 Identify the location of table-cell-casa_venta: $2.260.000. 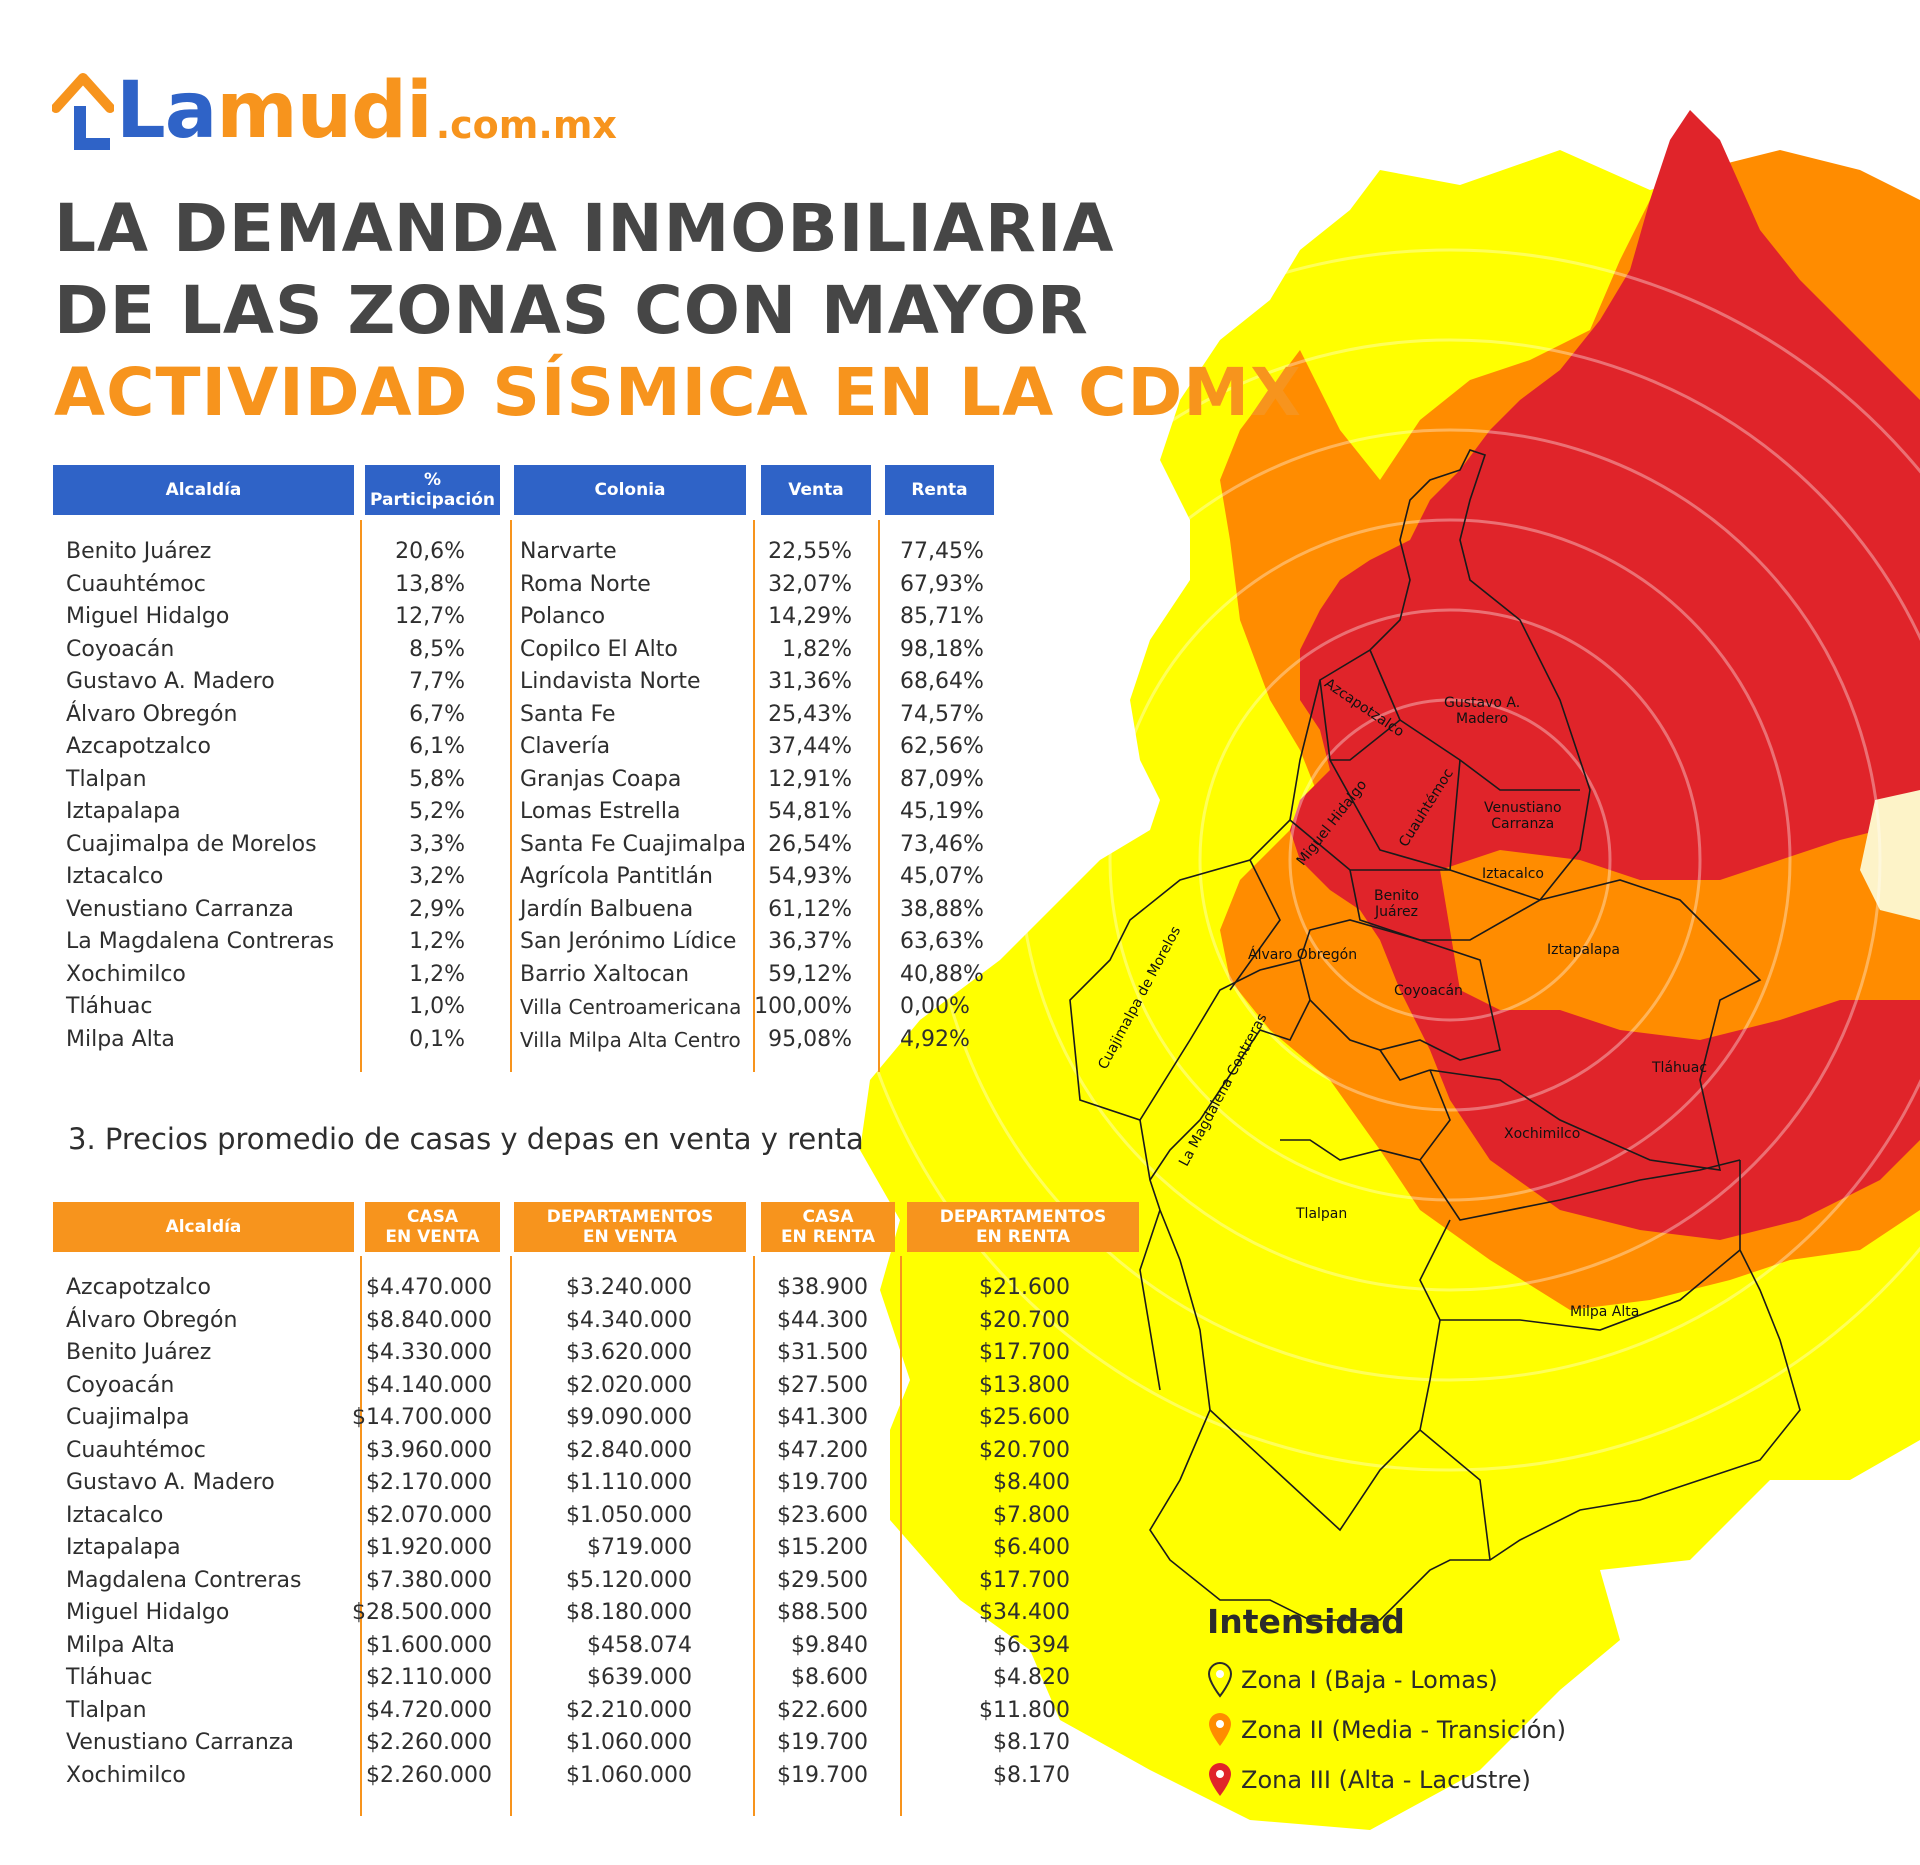
(429, 1775).